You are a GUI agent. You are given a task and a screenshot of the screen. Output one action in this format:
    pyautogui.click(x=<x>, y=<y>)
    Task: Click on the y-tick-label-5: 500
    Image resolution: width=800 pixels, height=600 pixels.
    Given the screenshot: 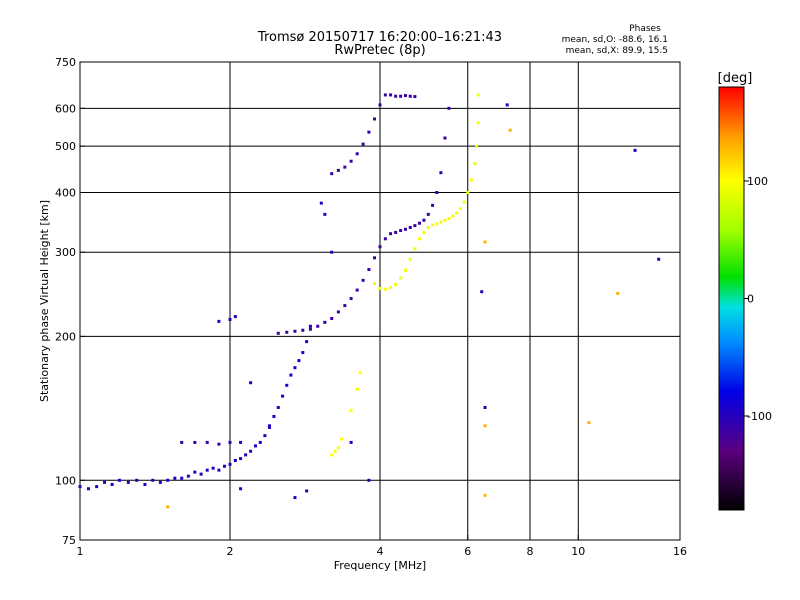 What is the action you would take?
    pyautogui.click(x=65, y=146)
    